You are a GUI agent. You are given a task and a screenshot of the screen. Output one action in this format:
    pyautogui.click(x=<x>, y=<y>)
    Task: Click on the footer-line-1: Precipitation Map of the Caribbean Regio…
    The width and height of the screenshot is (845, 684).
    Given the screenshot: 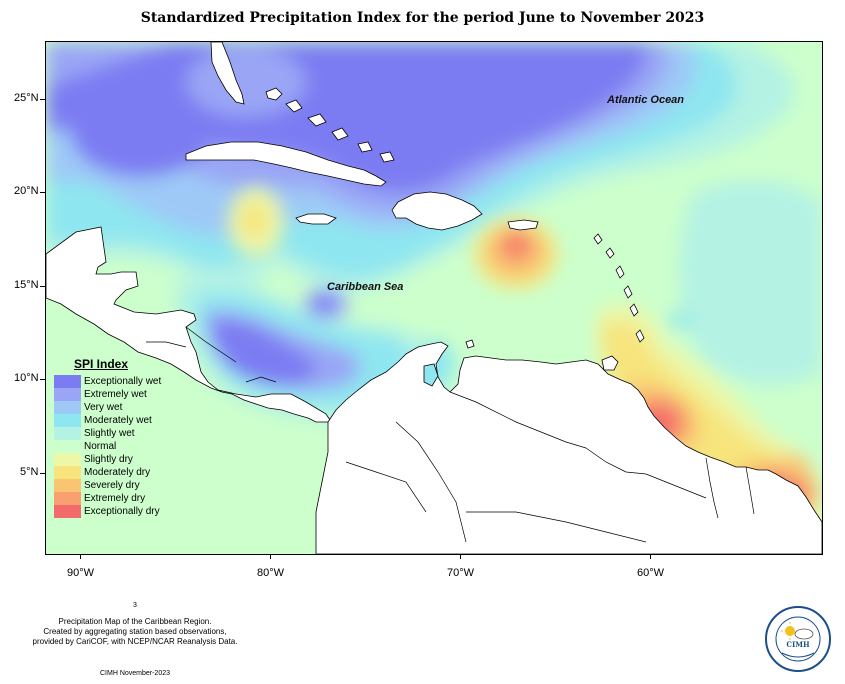 What is the action you would take?
    pyautogui.click(x=135, y=621)
    